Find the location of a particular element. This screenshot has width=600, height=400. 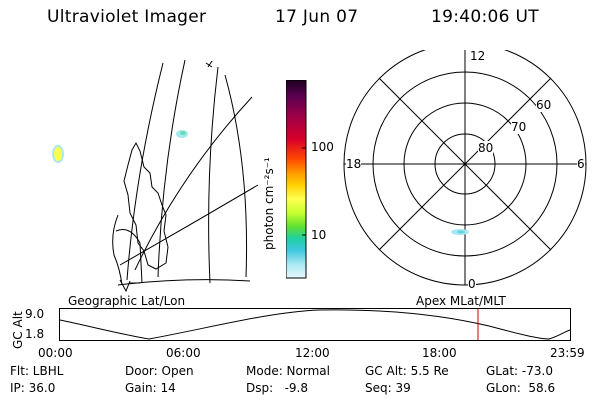

app-title: Ultraviolet Imager is located at coordinates (127, 17).